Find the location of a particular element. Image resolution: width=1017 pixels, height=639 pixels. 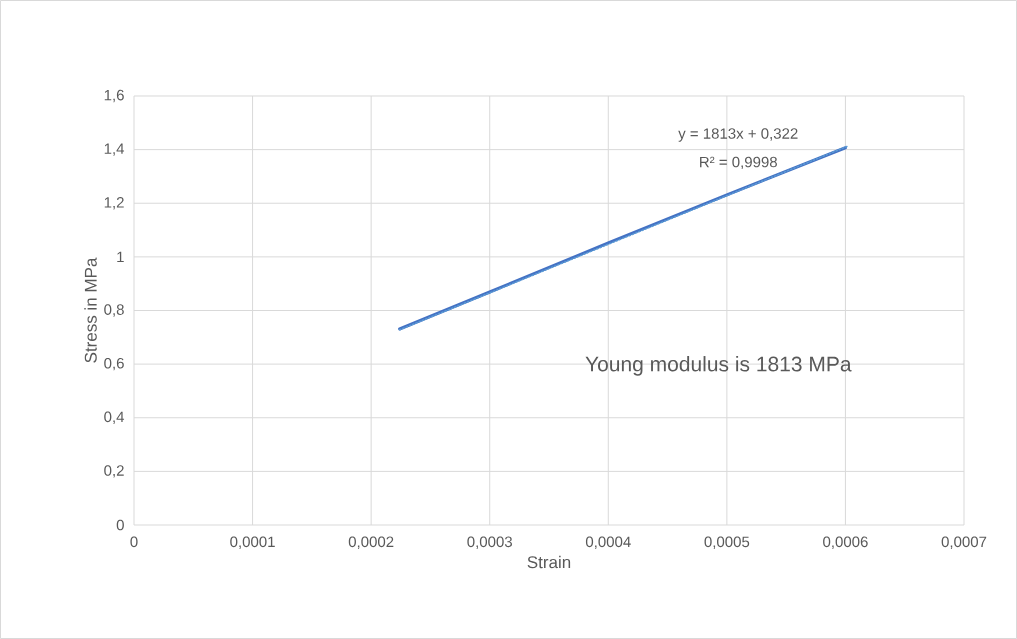

y-tick-label: 1,4 is located at coordinates (114, 149).